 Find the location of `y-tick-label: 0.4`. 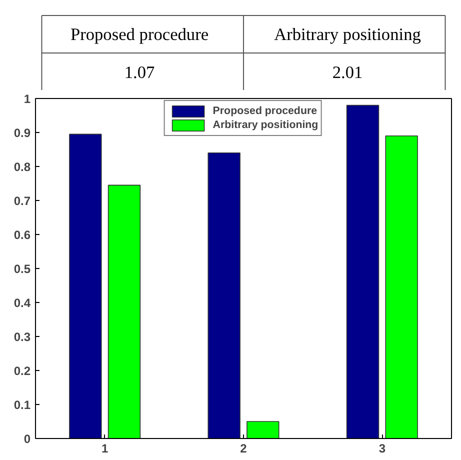

y-tick-label: 0.4 is located at coordinates (22, 303).